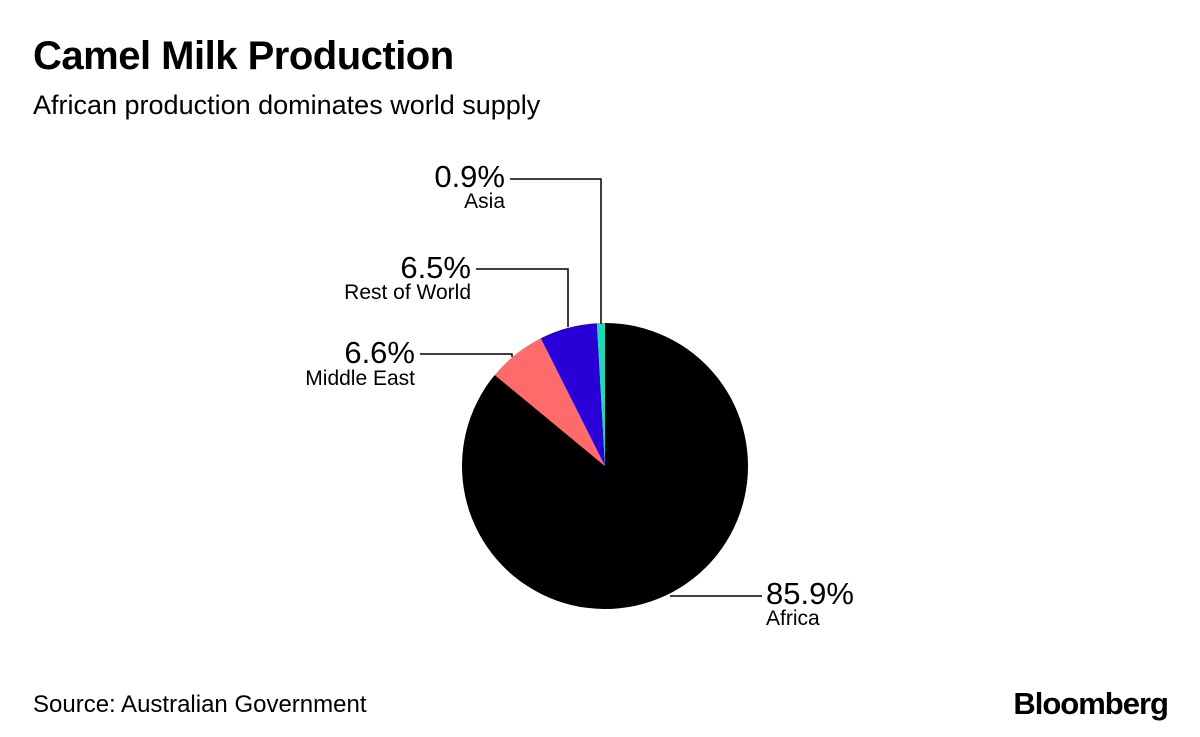 Image resolution: width=1200 pixels, height=737 pixels. I want to click on leader-line-middle-east, so click(466, 355).